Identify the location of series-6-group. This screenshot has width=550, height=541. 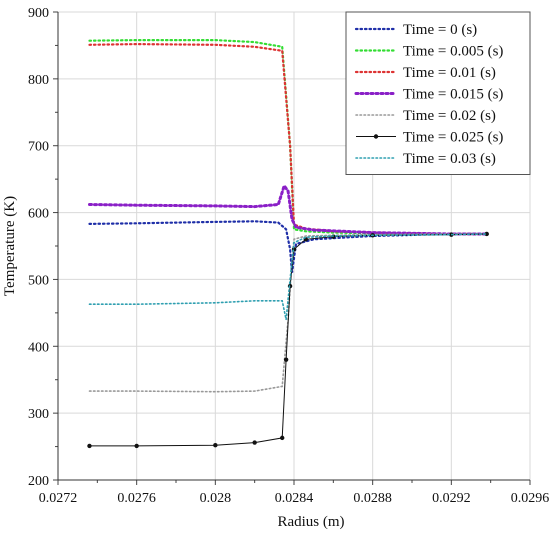
(287, 277).